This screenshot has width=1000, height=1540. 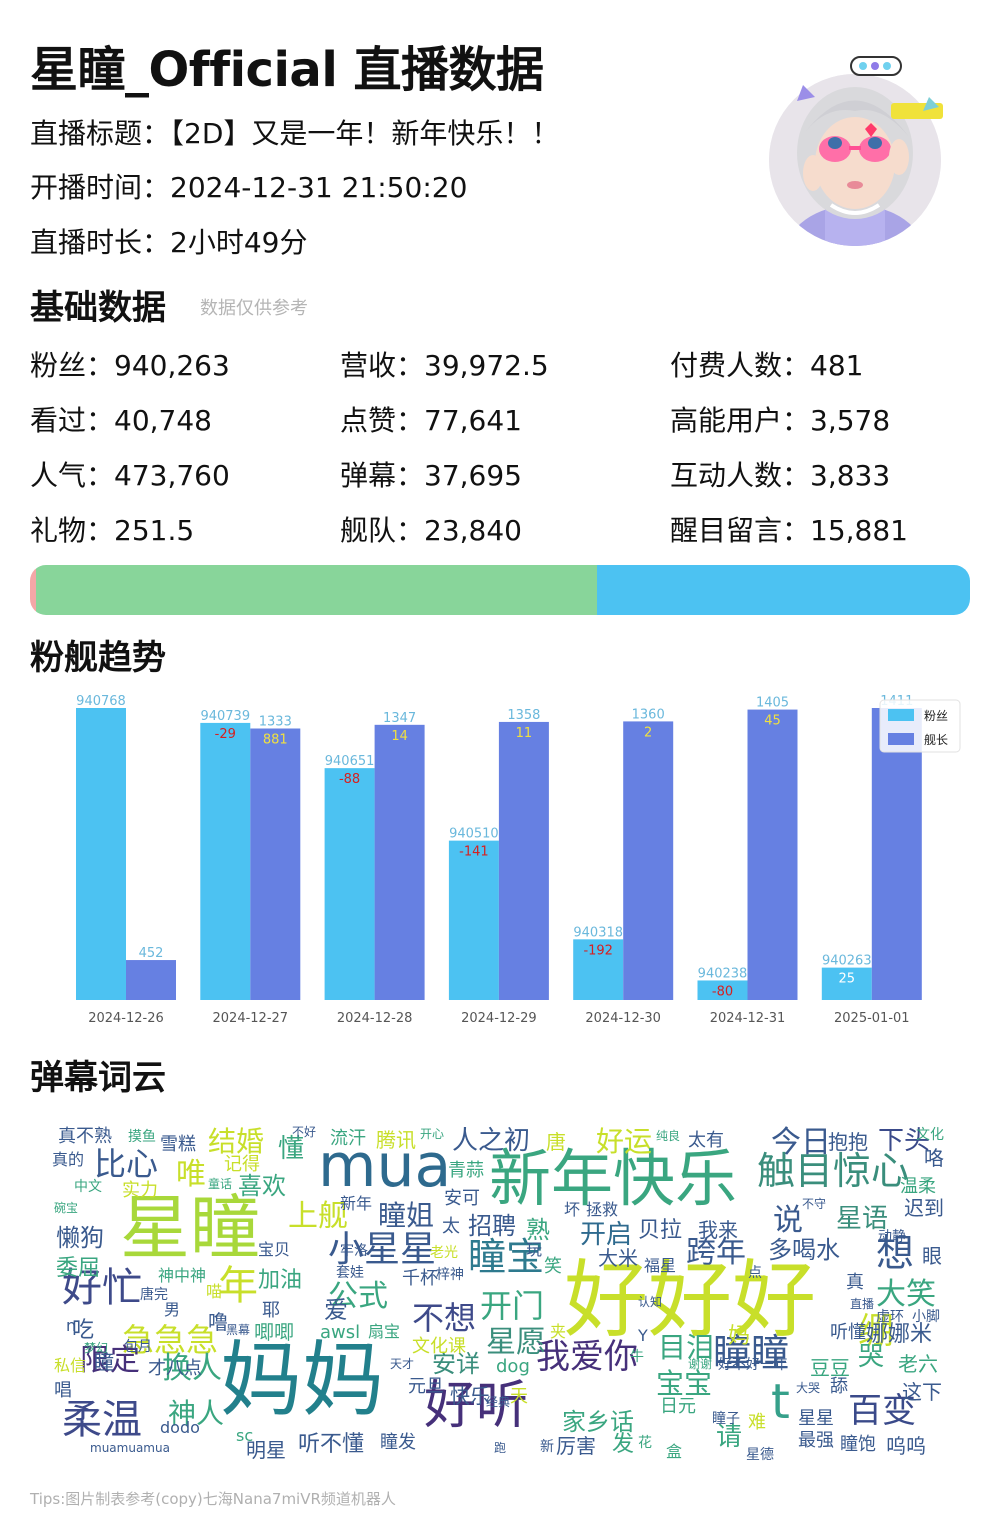 What do you see at coordinates (922, 1392) in the screenshot?
I see `cloud-word: 这下` at bounding box center [922, 1392].